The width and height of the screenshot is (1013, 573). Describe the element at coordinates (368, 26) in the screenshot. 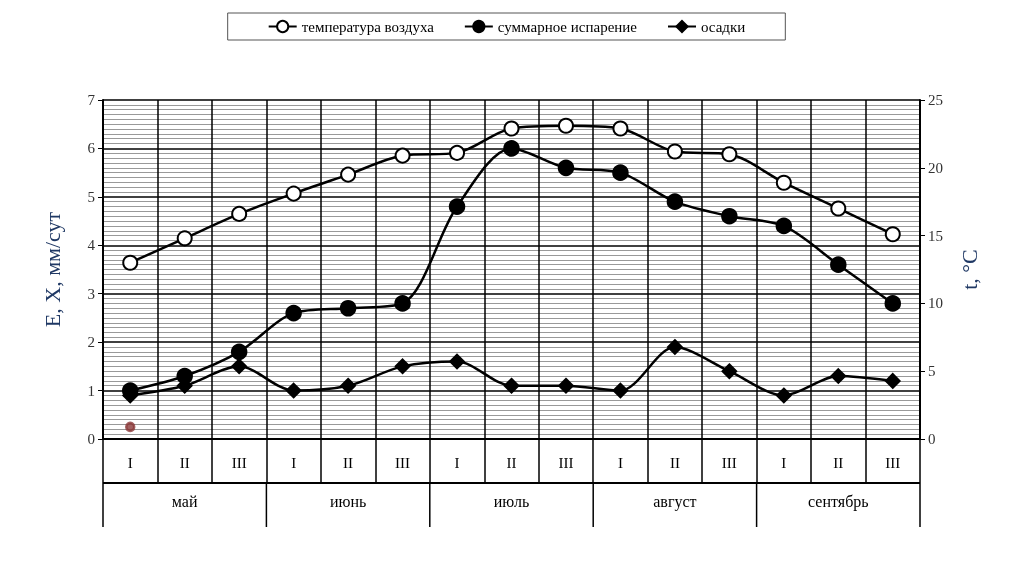

I see `legend-label: температура воздуха` at that location.